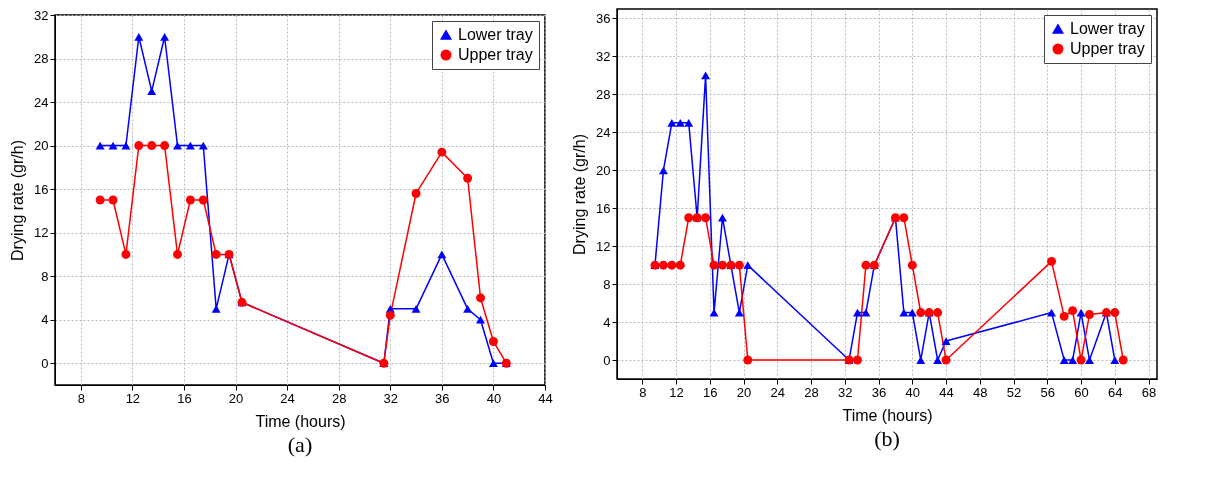 This screenshot has width=1226, height=503. Describe the element at coordinates (1081, 392) in the screenshot. I see `x-tick-label: 60` at that location.